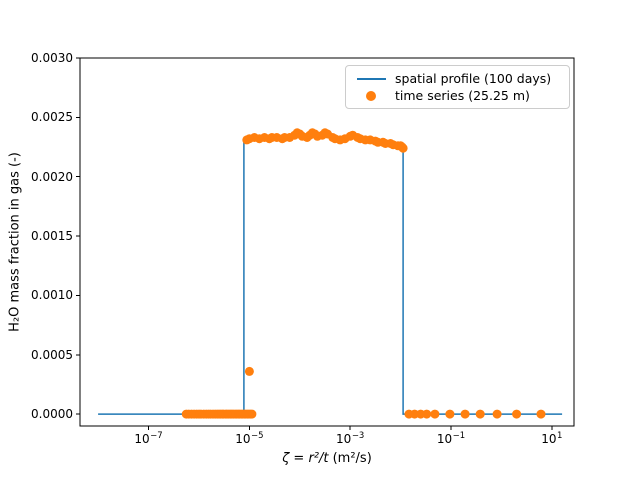 The image size is (640, 480). Describe the element at coordinates (156, 436) in the screenshot. I see `x-tick-exponent: −7` at that location.